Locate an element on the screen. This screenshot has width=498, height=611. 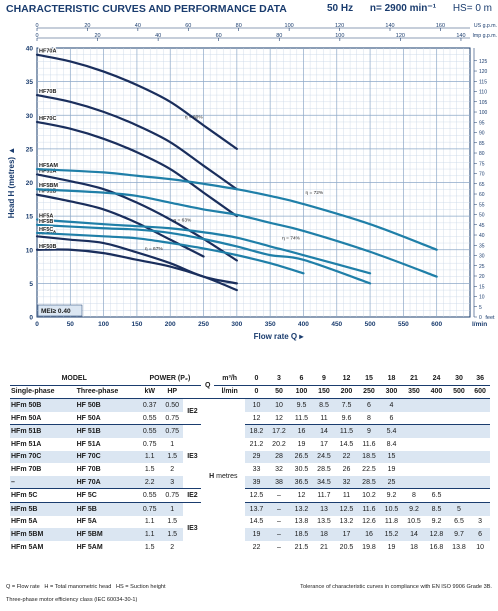
curve-label-hf5bm: HF5BM is located at coordinates (48, 186).